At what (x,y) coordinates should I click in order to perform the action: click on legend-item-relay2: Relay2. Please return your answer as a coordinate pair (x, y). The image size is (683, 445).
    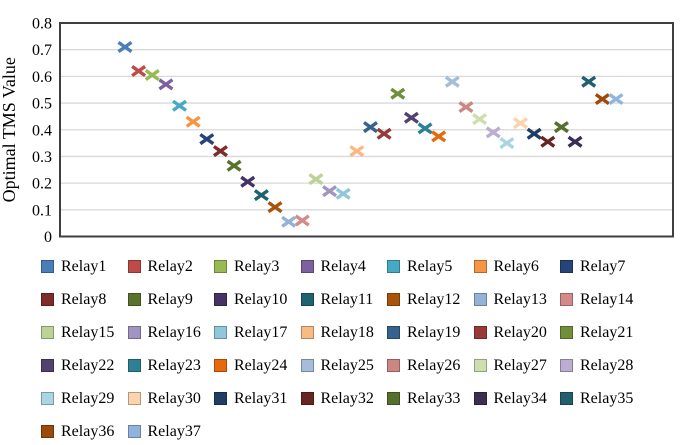
    Looking at the image, I should click on (171, 266).